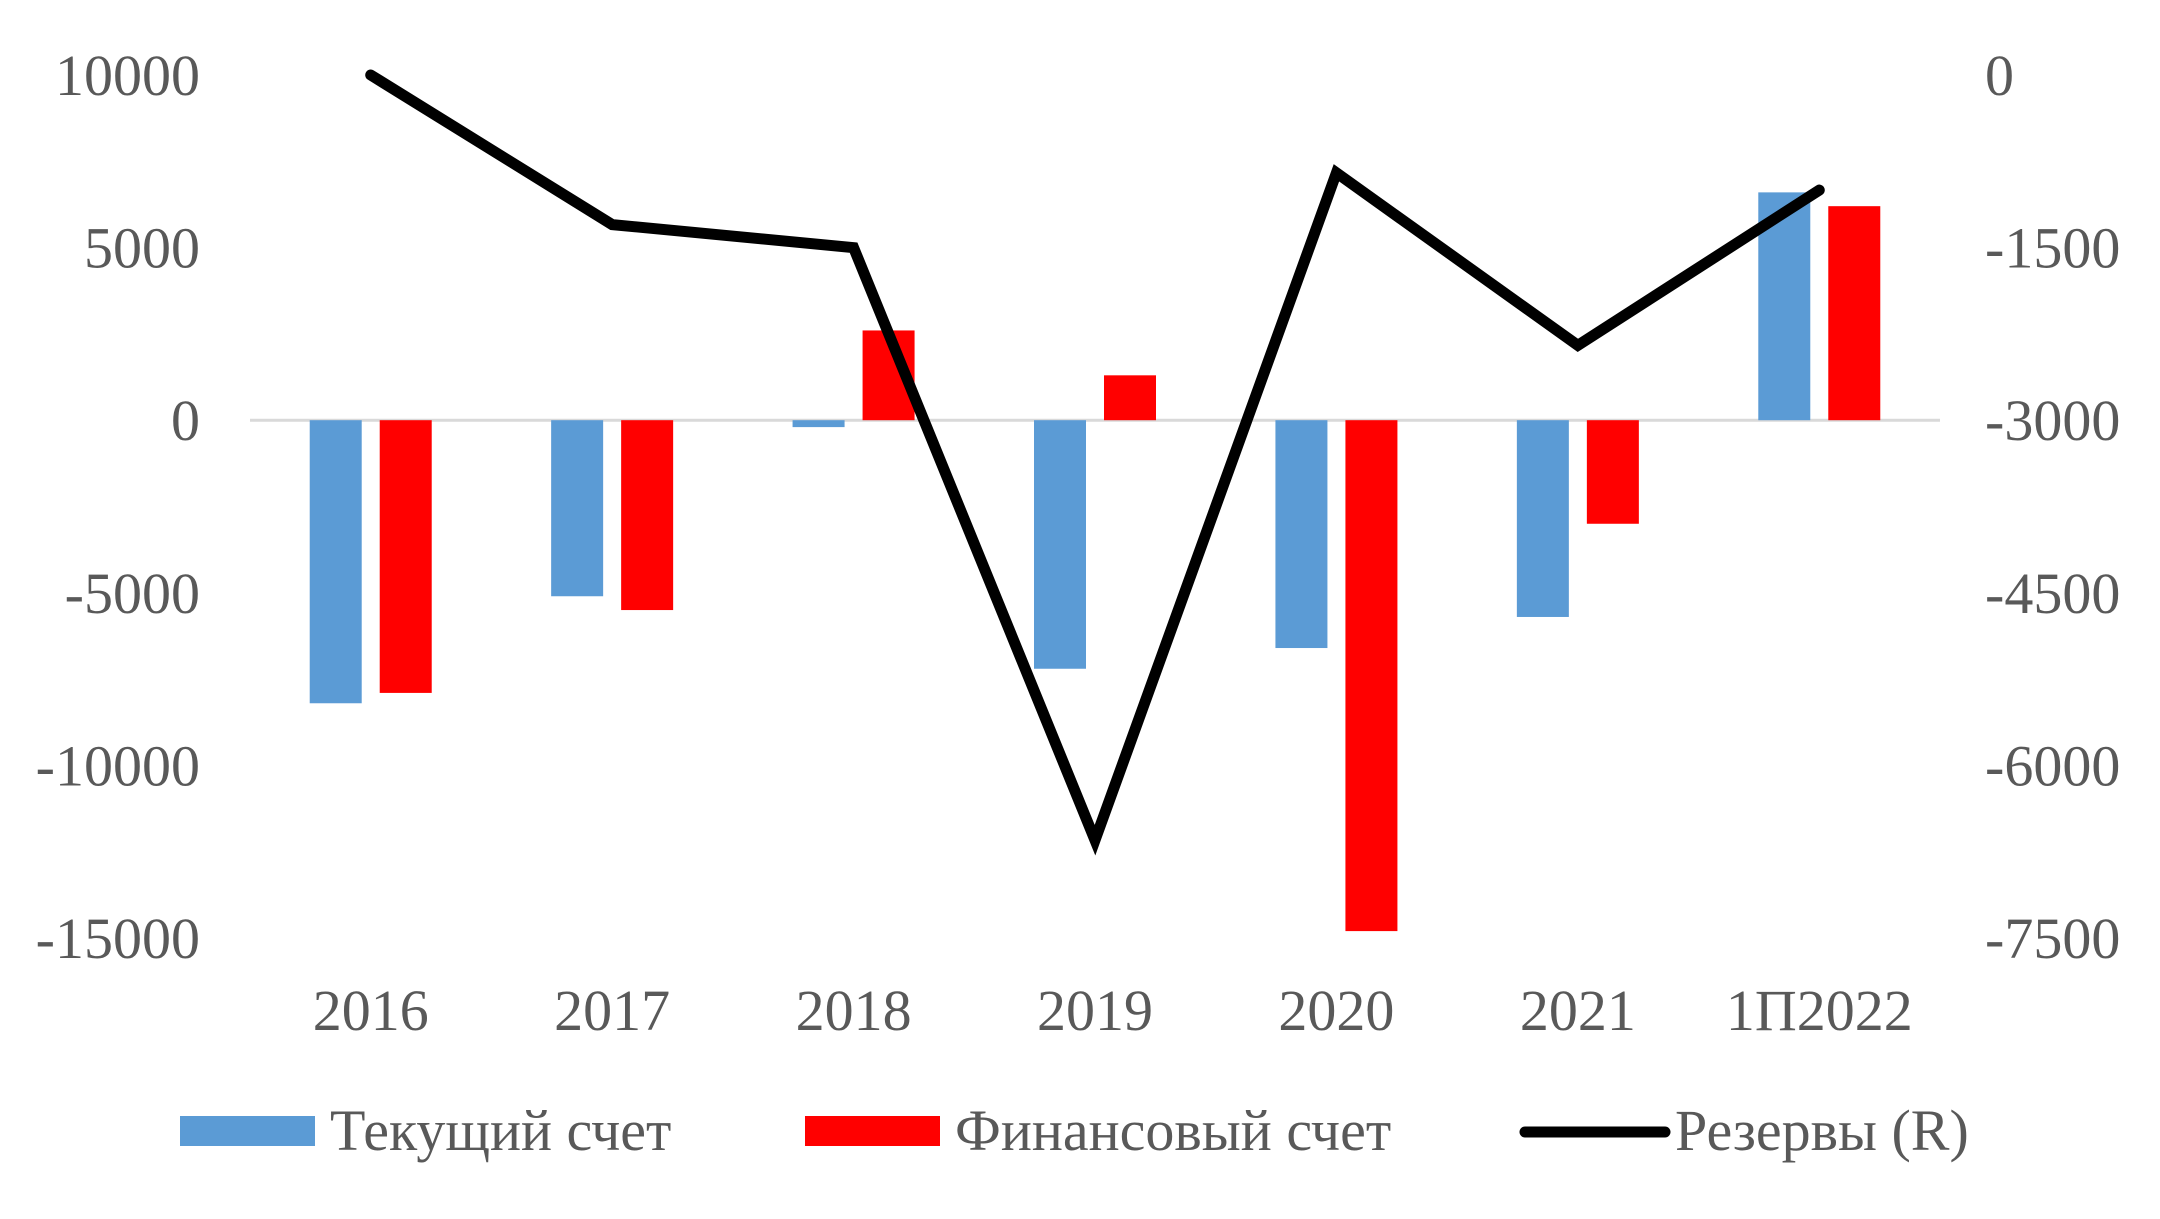 The width and height of the screenshot is (2160, 1219). Describe the element at coordinates (1336, 1010) in the screenshot. I see `category-label: 2020` at that location.